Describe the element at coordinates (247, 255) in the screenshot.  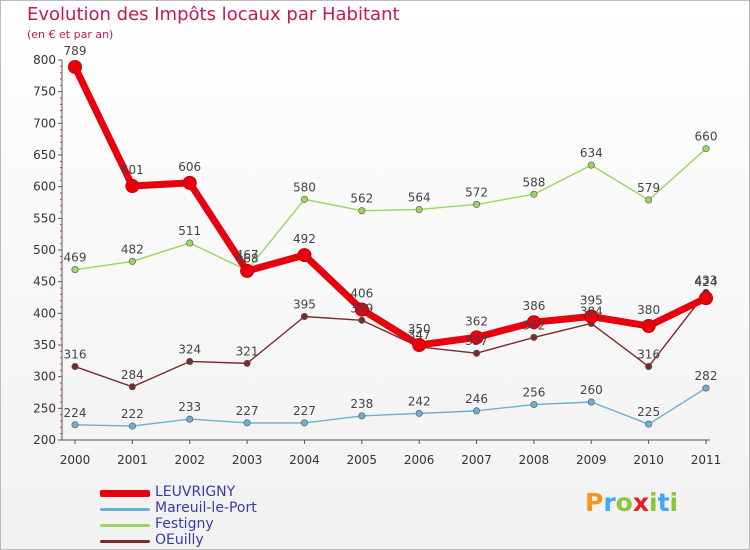
I see `data-label-leuvrigny: 467` at that location.